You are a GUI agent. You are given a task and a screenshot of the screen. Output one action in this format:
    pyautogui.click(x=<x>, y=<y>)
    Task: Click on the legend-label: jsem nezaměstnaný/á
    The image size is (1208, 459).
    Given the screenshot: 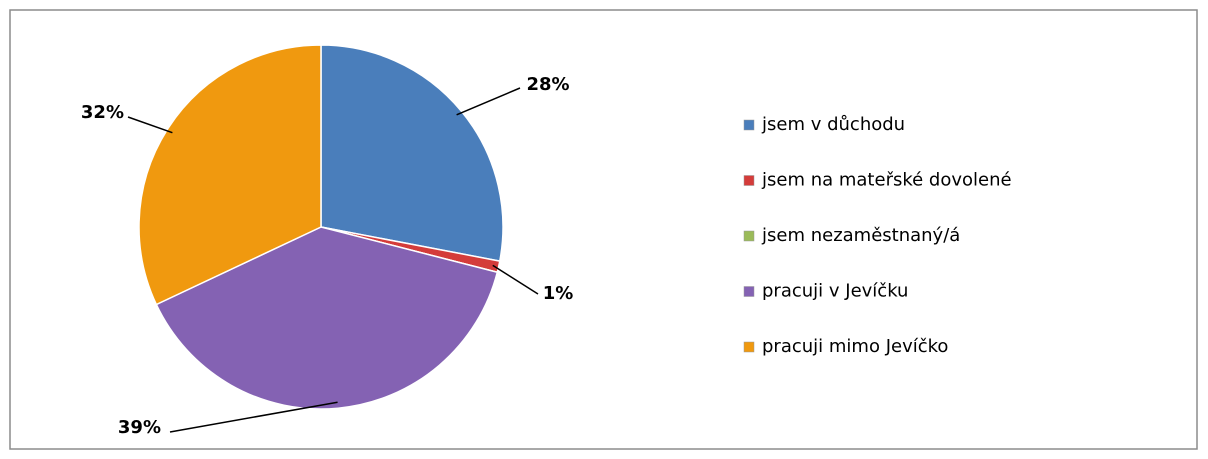 What is the action you would take?
    pyautogui.click(x=860, y=235)
    